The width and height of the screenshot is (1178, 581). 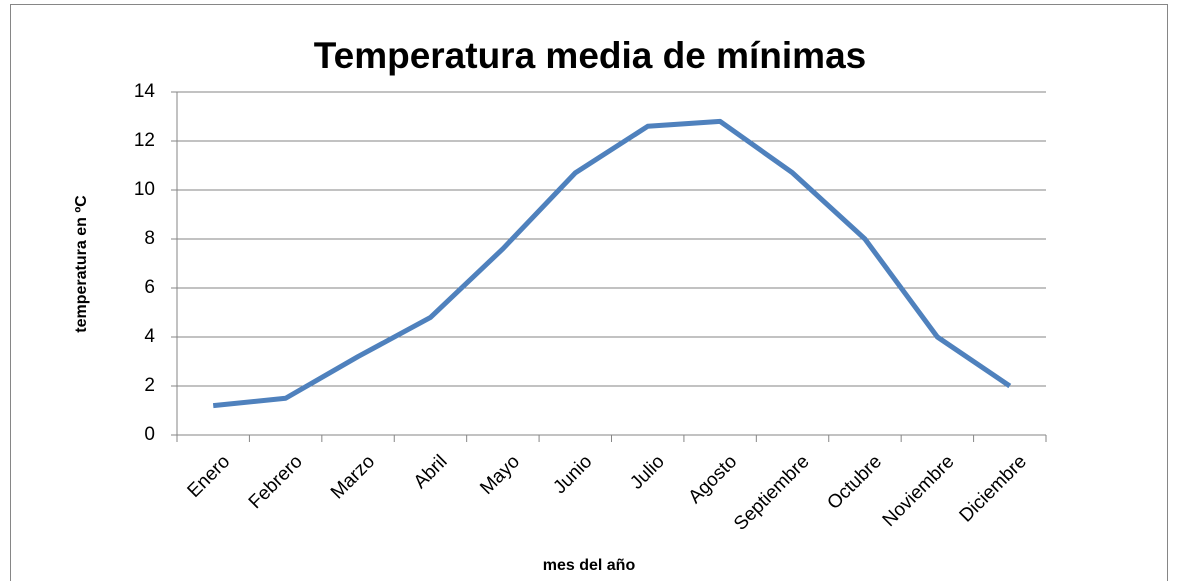 I want to click on y-tick-label: 6, so click(x=149, y=287).